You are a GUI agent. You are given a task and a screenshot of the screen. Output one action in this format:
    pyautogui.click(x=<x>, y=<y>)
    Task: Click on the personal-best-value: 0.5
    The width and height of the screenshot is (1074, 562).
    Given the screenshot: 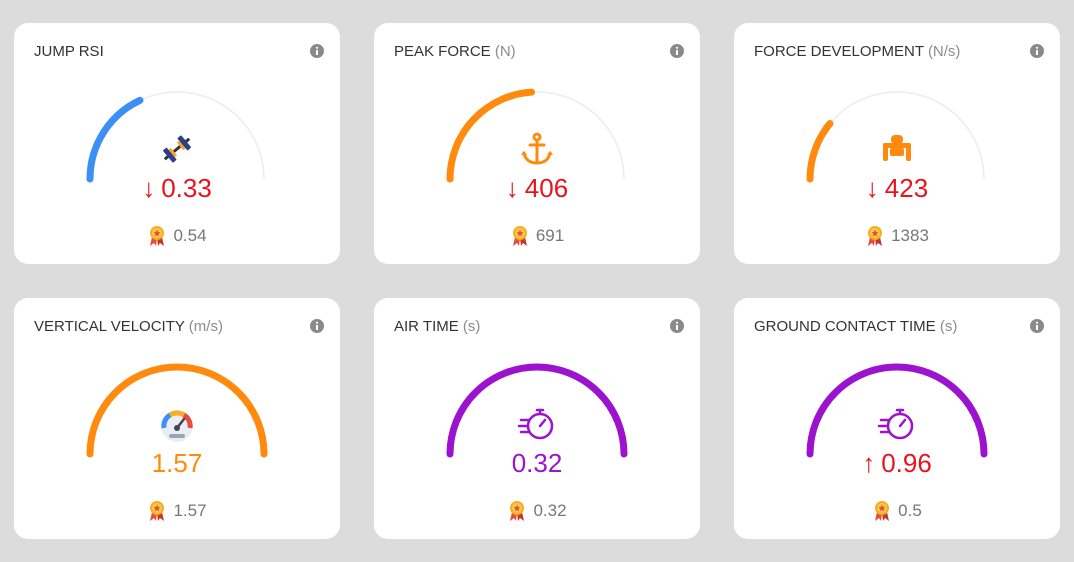 What is the action you would take?
    pyautogui.click(x=910, y=510)
    